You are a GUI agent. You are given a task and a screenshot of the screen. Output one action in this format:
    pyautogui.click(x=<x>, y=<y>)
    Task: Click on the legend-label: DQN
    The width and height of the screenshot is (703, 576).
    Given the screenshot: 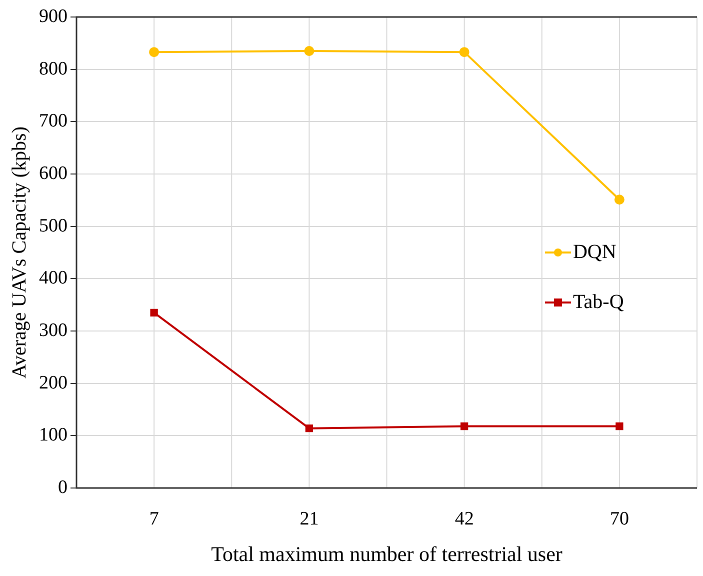 What is the action you would take?
    pyautogui.click(x=594, y=251)
    